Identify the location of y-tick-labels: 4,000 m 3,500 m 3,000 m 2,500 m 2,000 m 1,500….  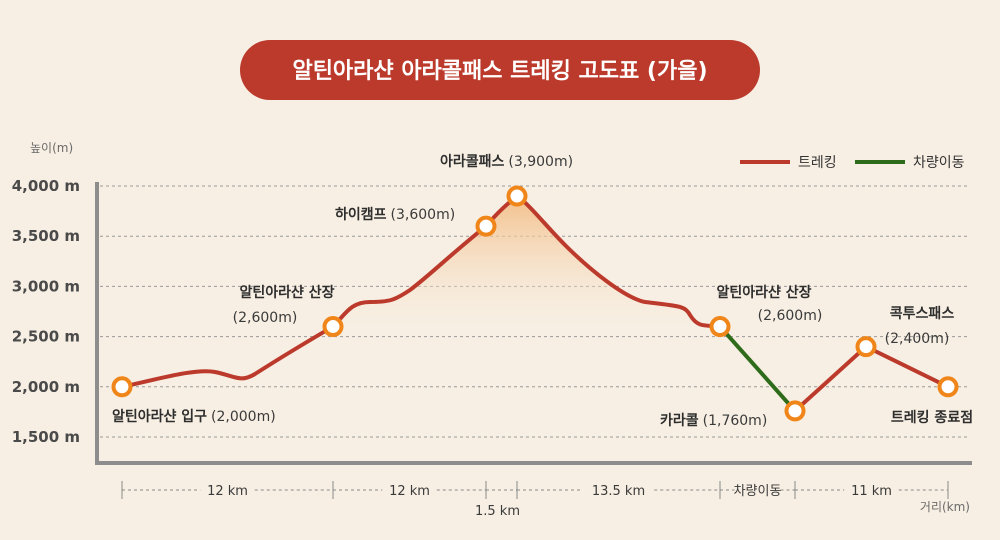
(46, 311).